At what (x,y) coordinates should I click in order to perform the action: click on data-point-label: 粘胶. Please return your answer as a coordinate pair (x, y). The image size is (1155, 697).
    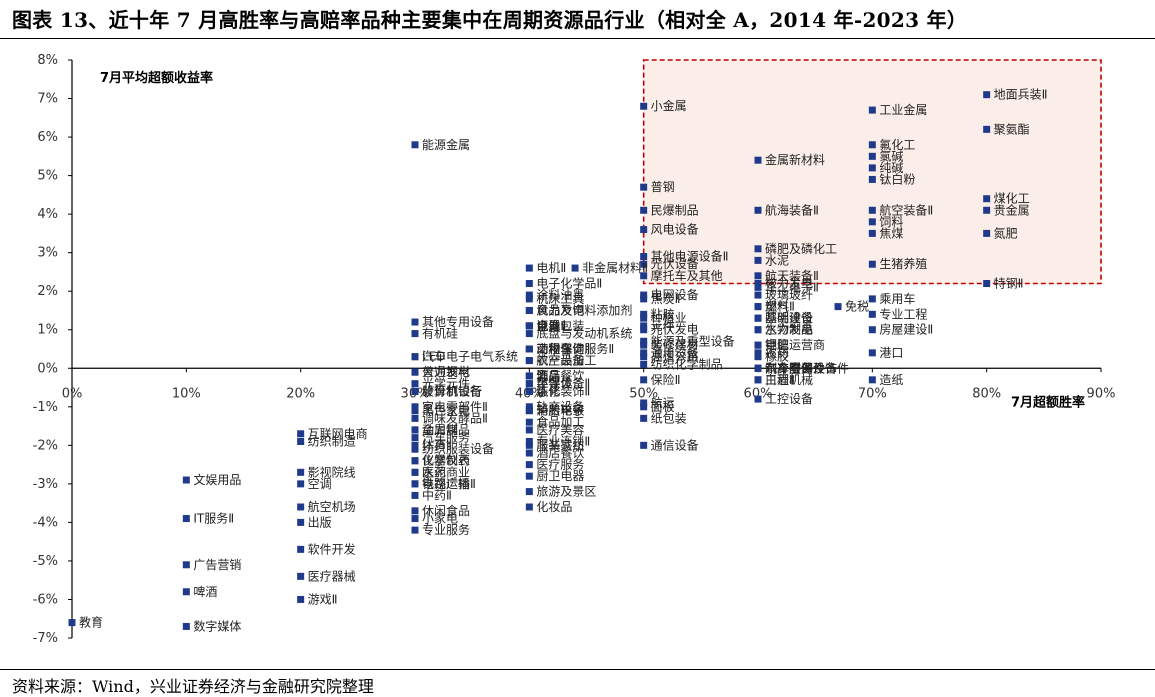
    Looking at the image, I should click on (663, 313).